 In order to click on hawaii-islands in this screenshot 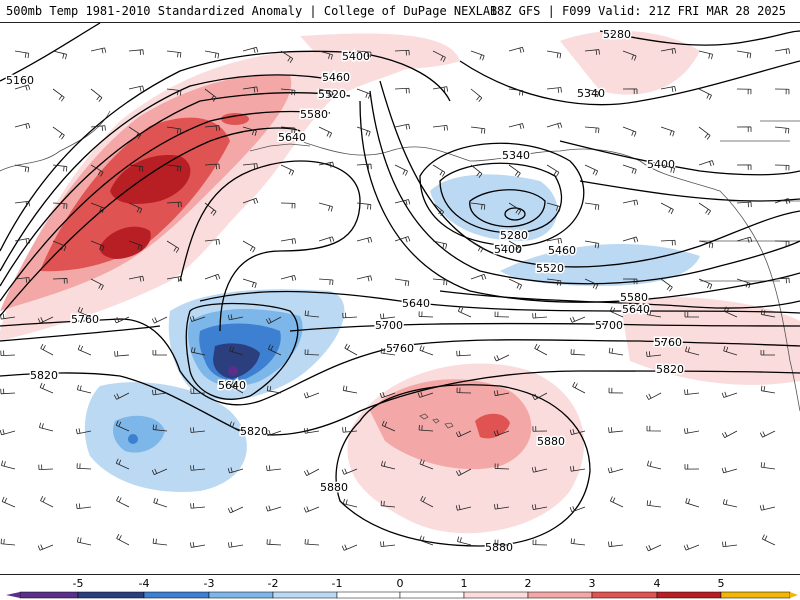, I will do `click(436, 421)`.